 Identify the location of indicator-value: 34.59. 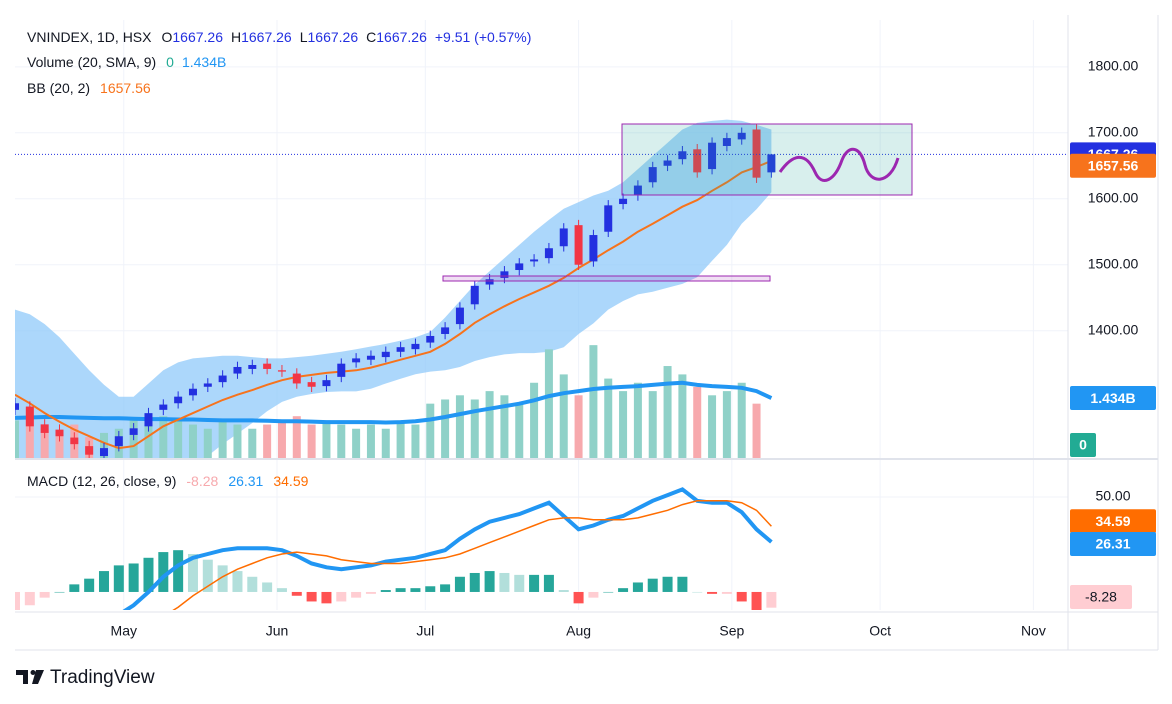
(290, 481).